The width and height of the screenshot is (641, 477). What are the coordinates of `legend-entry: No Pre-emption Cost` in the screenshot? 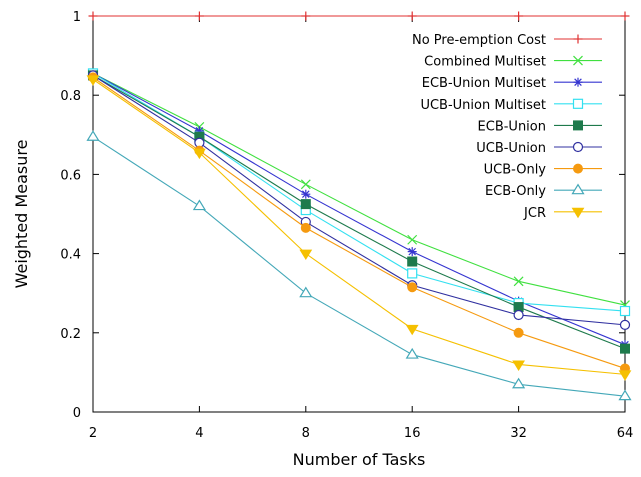 It's located at (507, 40).